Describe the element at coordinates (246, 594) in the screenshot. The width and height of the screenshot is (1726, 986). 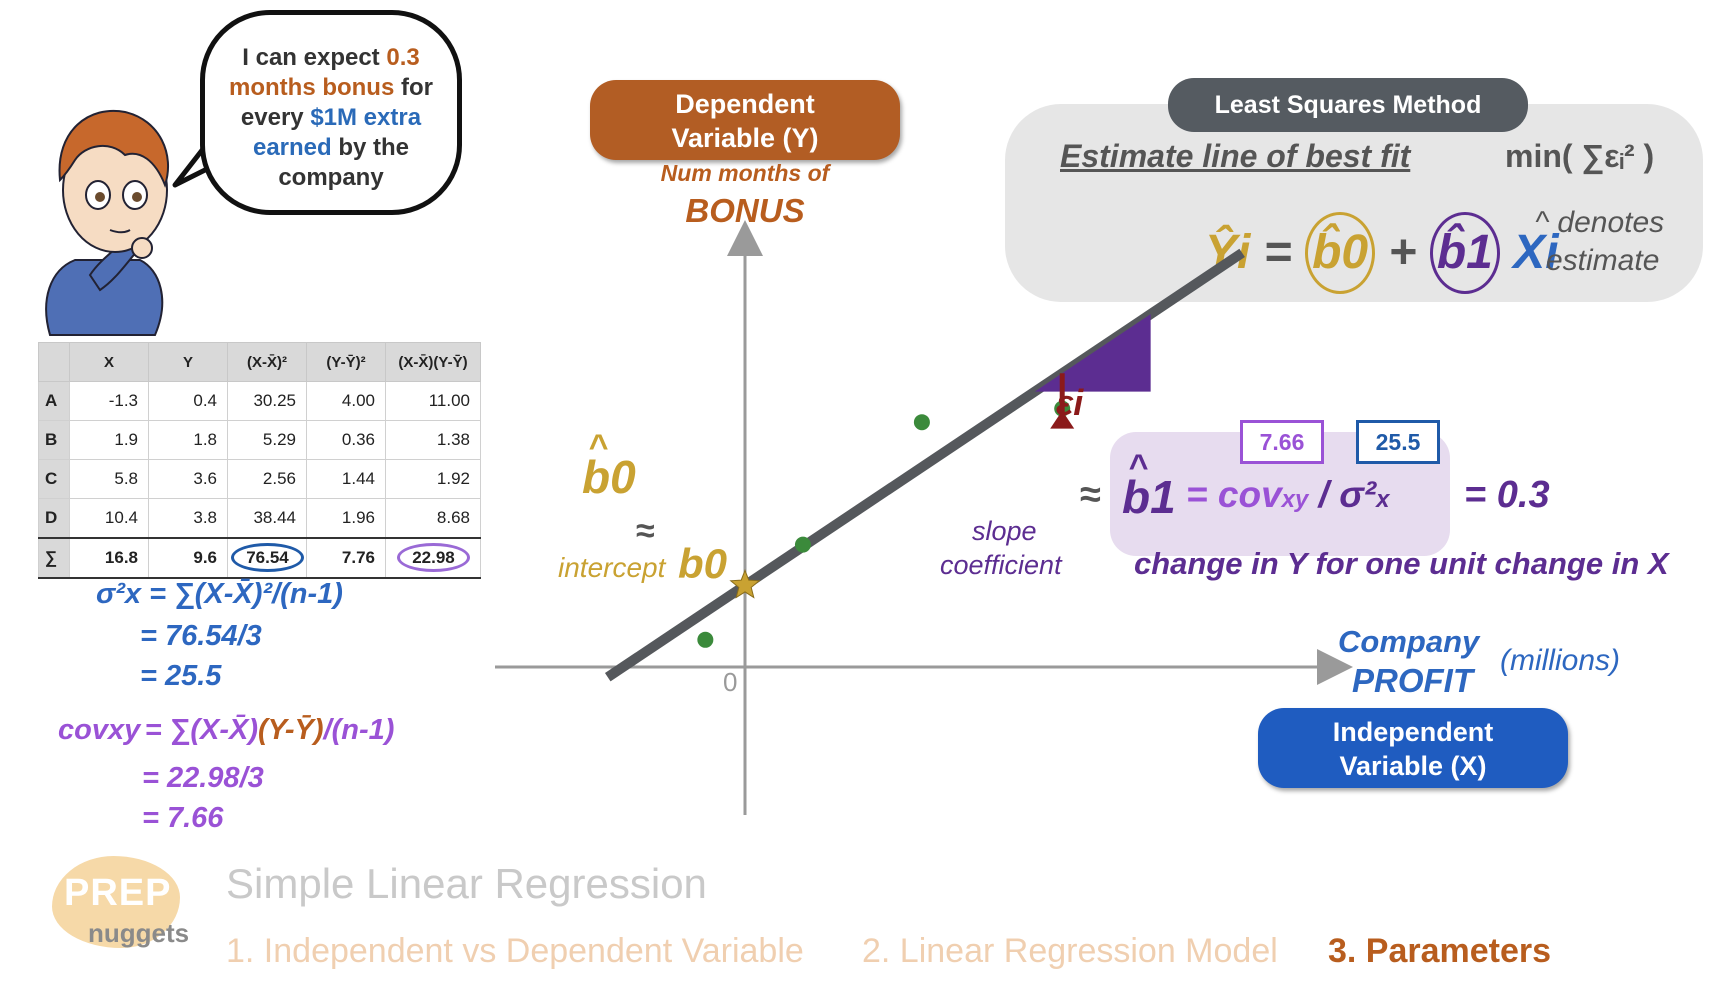
I see `variance-definition: = ∑(X-X̄)²/(n-1)` at that location.